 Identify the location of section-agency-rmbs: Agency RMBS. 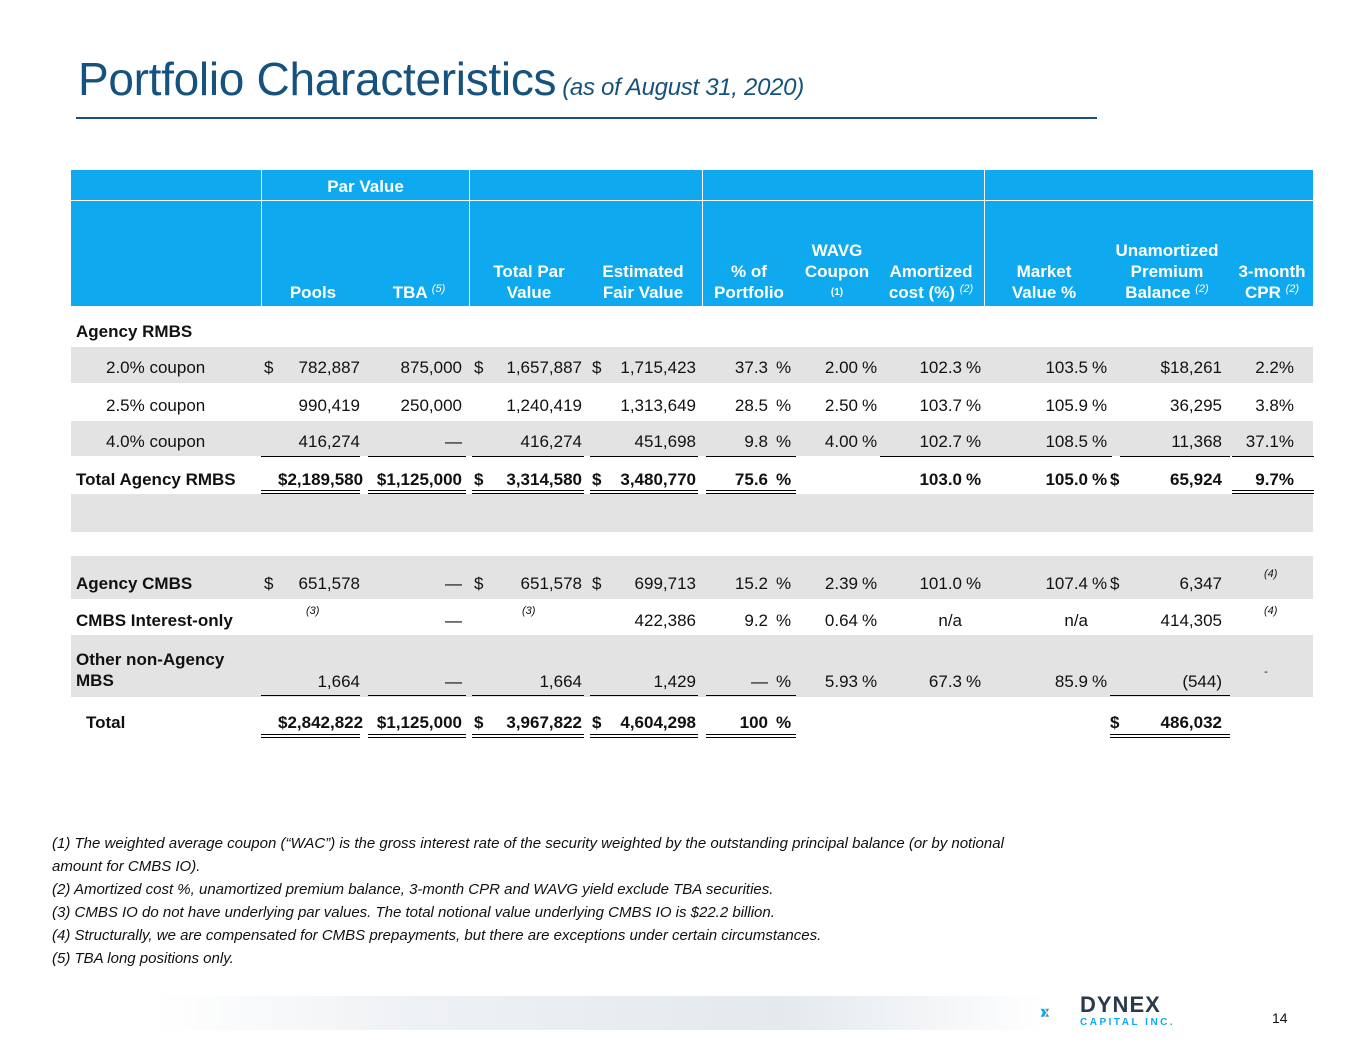
(134, 331).